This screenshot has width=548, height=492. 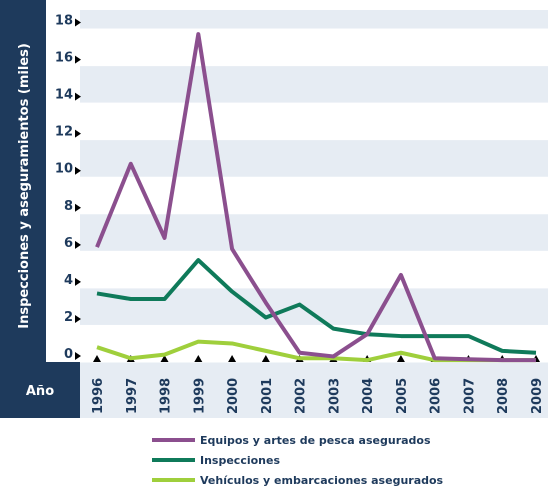 I want to click on legend-label: Inspecciones, so click(x=240, y=460).